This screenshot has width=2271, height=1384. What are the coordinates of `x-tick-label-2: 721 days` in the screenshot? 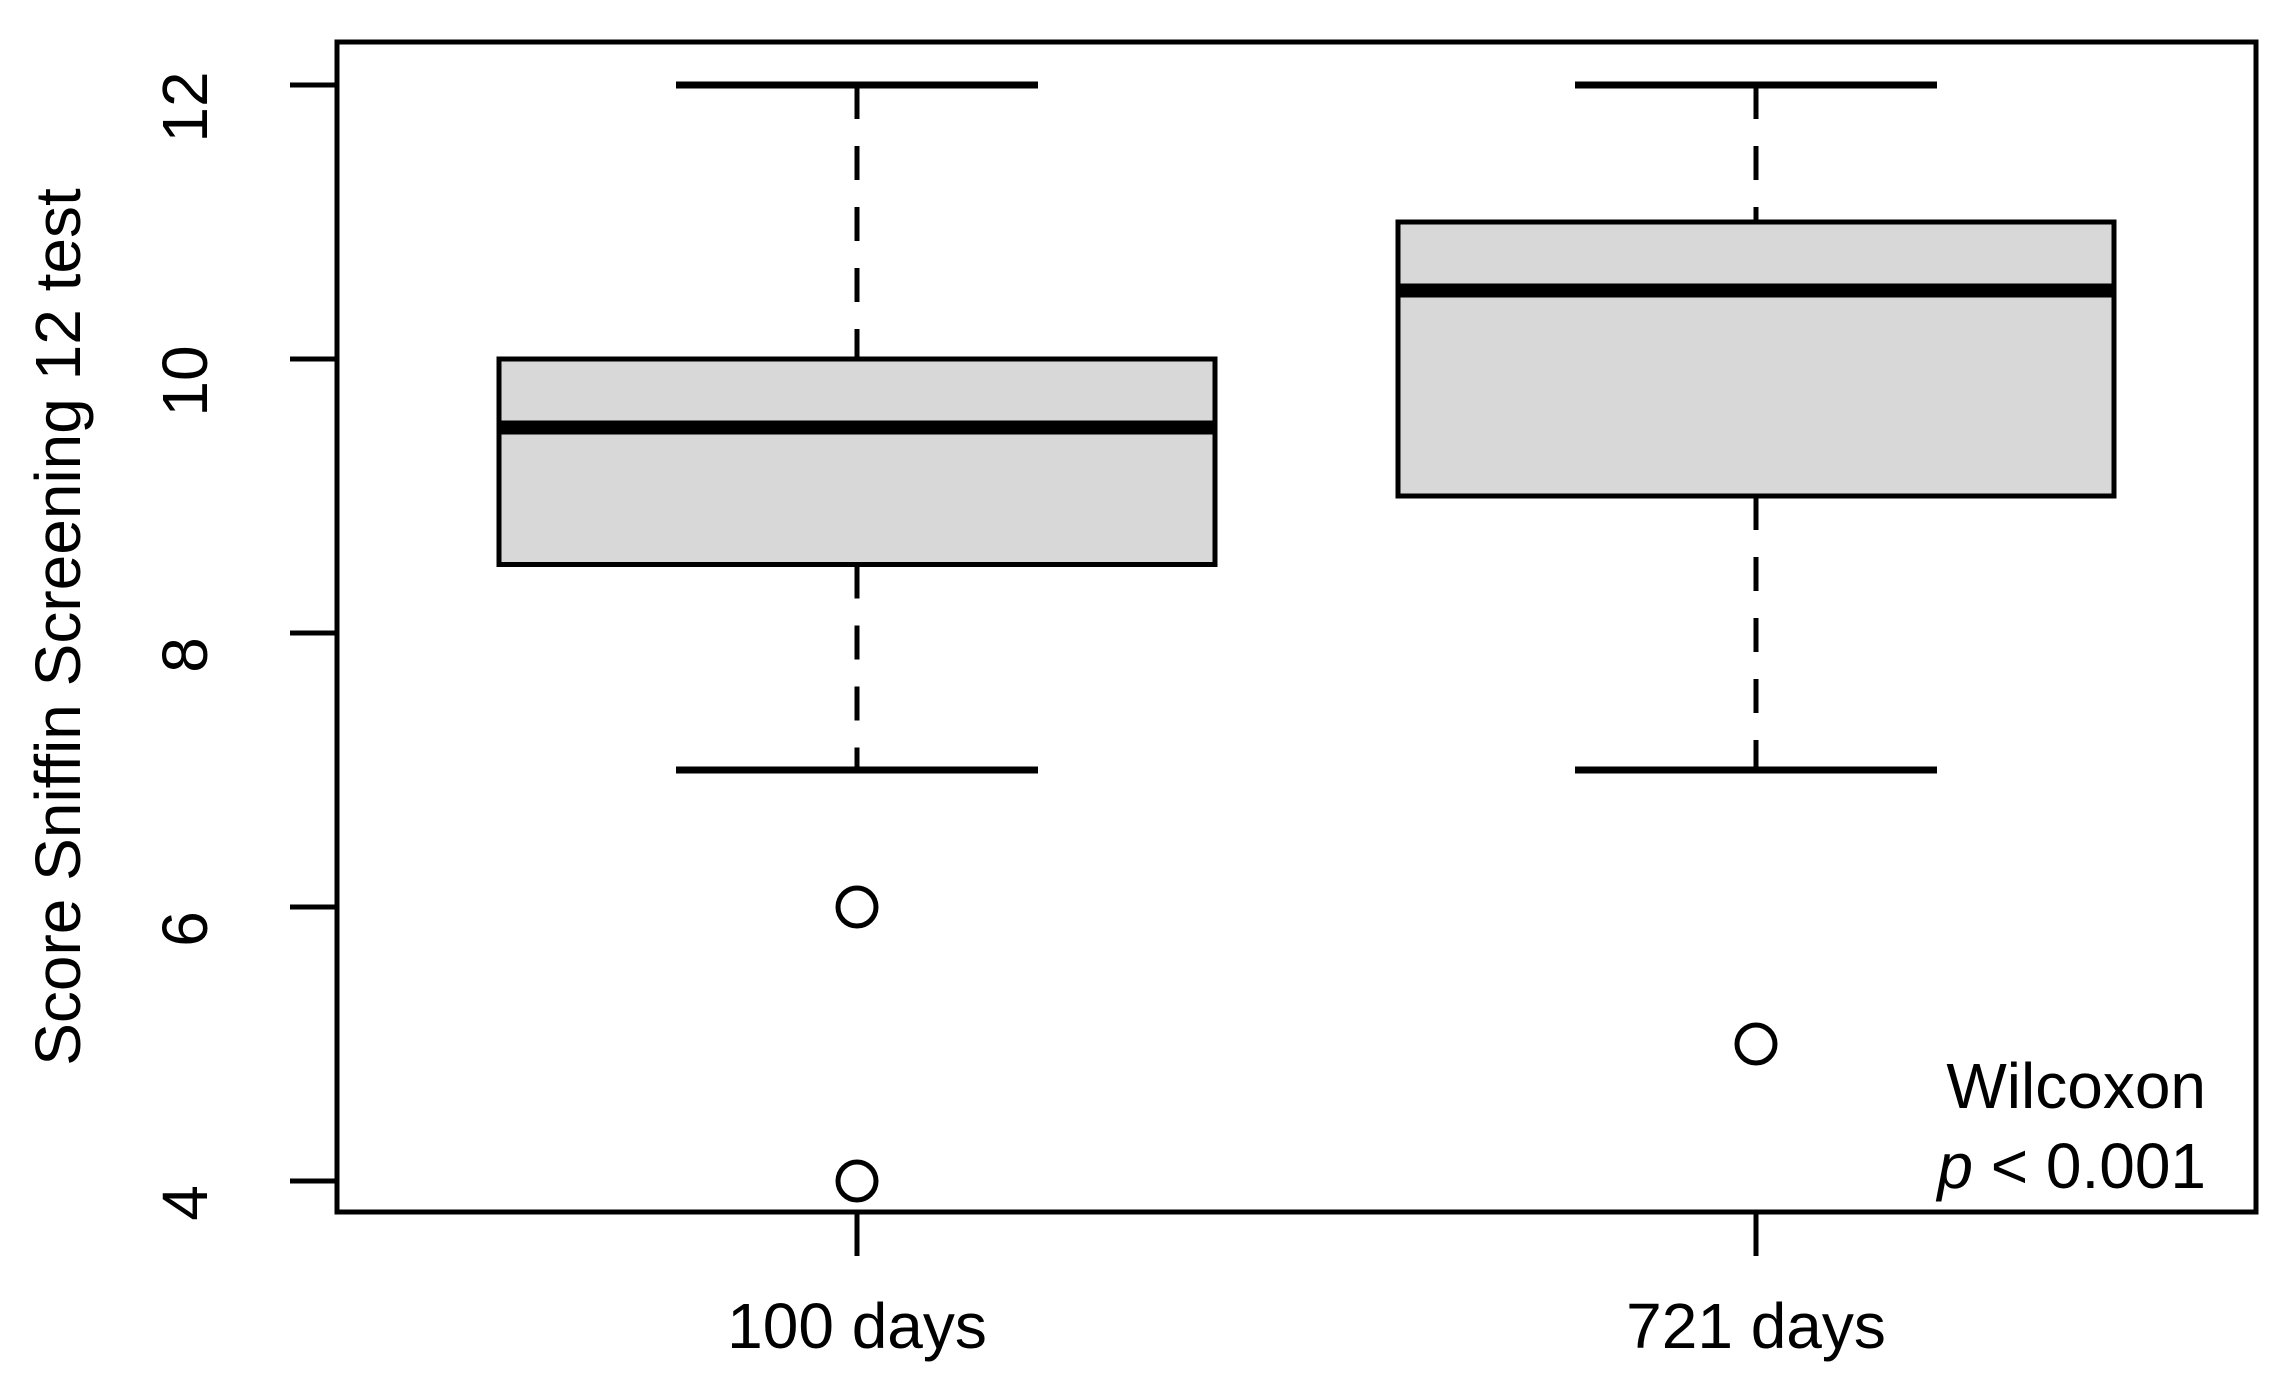 It's located at (1756, 1326).